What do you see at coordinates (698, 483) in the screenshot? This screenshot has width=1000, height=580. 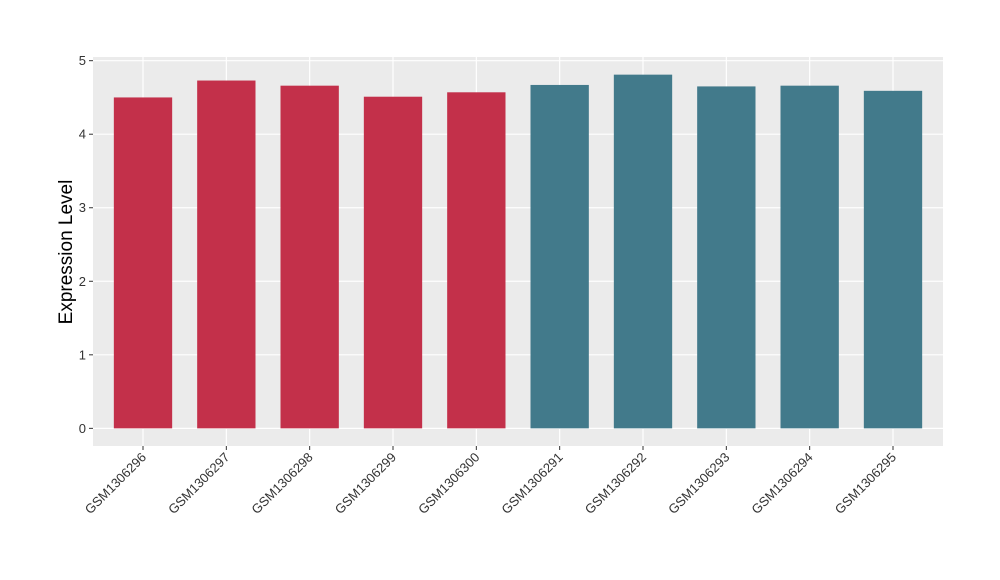 I see `x-tick-label: GSM1306293` at bounding box center [698, 483].